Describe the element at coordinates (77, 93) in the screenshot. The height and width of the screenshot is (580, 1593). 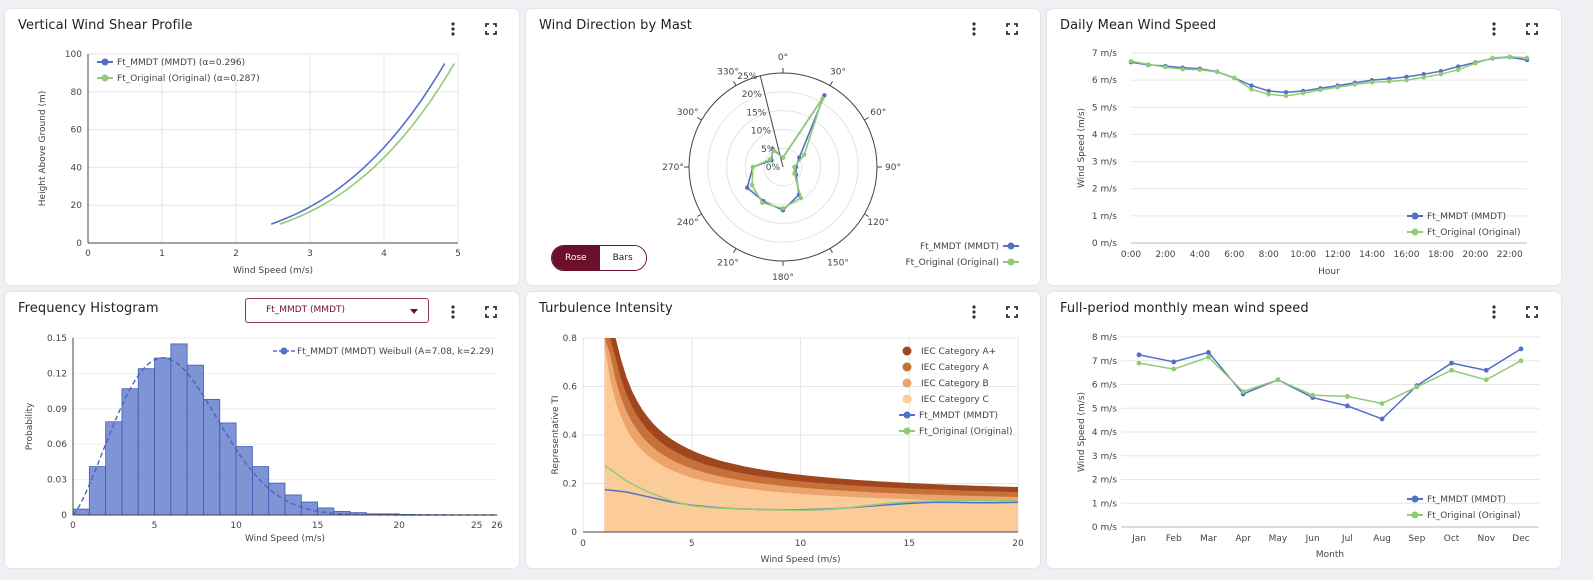
I see `y-tick-label: 80` at that location.